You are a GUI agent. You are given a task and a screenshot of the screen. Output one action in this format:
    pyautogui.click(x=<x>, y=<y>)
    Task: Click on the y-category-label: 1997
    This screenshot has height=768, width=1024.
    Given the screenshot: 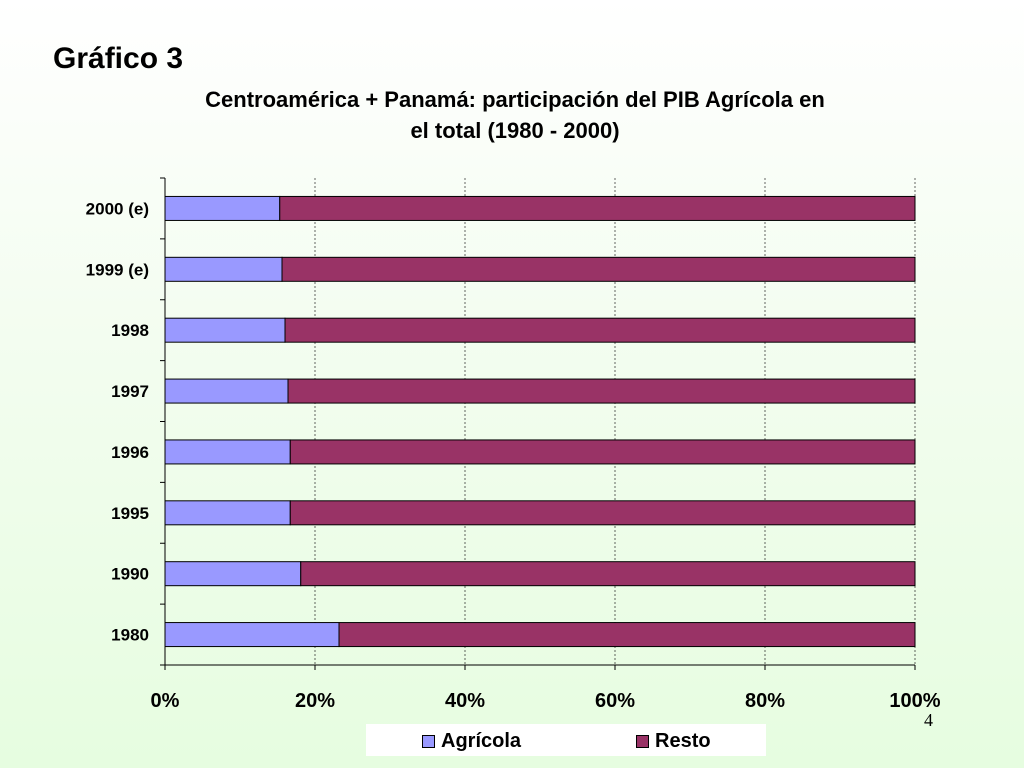 What is the action you would take?
    pyautogui.click(x=130, y=391)
    